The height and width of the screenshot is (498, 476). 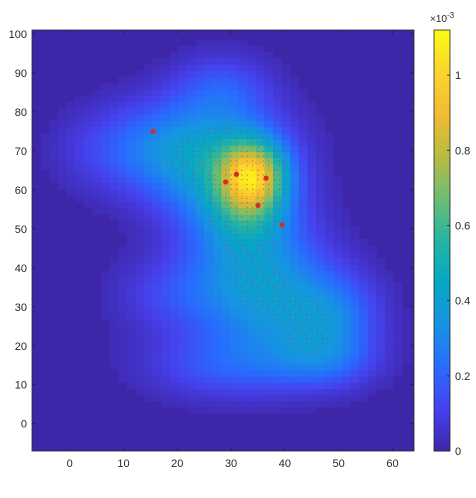 What do you see at coordinates (462, 302) in the screenshot?
I see `colorbar-tick-label: 0.4` at bounding box center [462, 302].